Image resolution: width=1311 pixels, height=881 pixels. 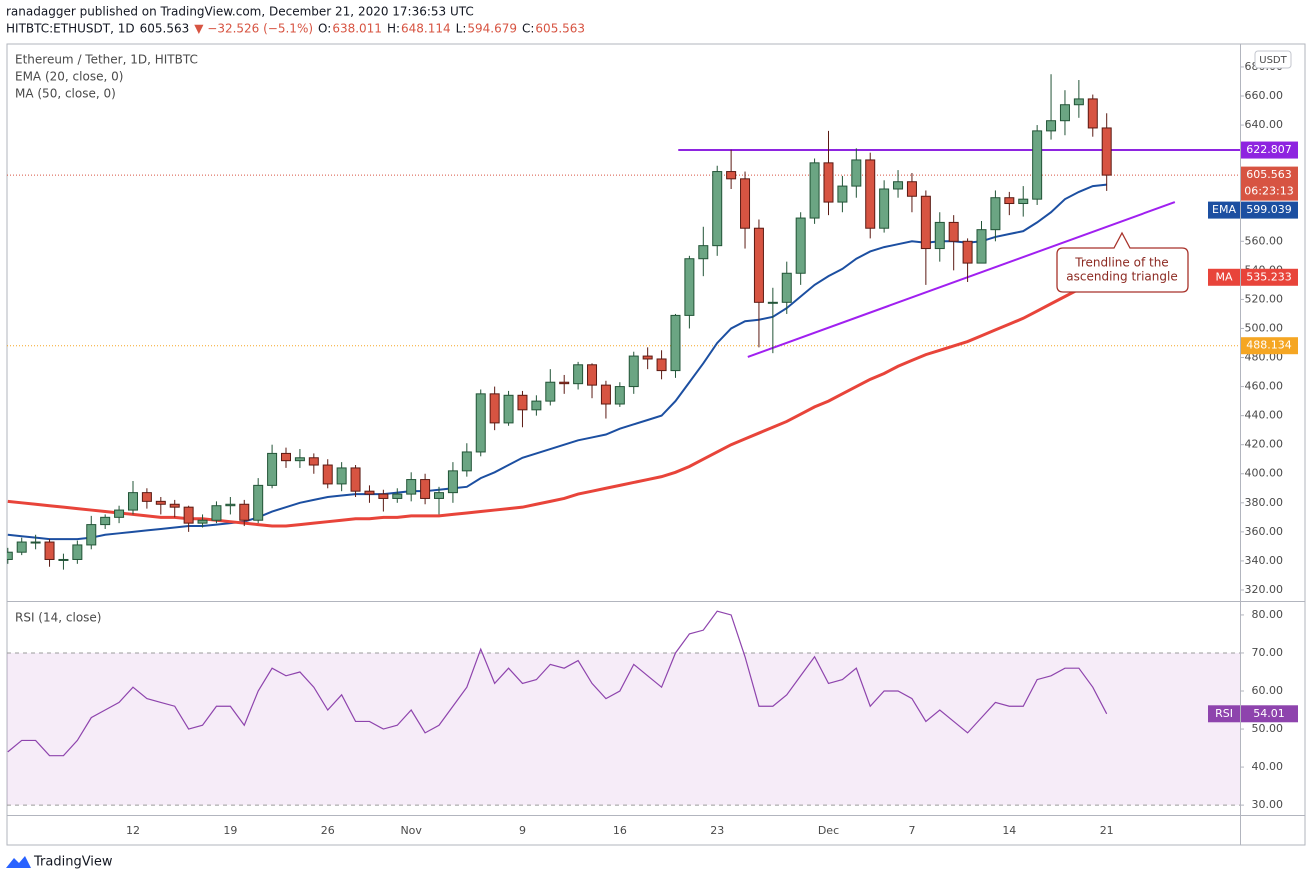 I want to click on callout: Trendline of the ascending triangle, so click(x=1122, y=262).